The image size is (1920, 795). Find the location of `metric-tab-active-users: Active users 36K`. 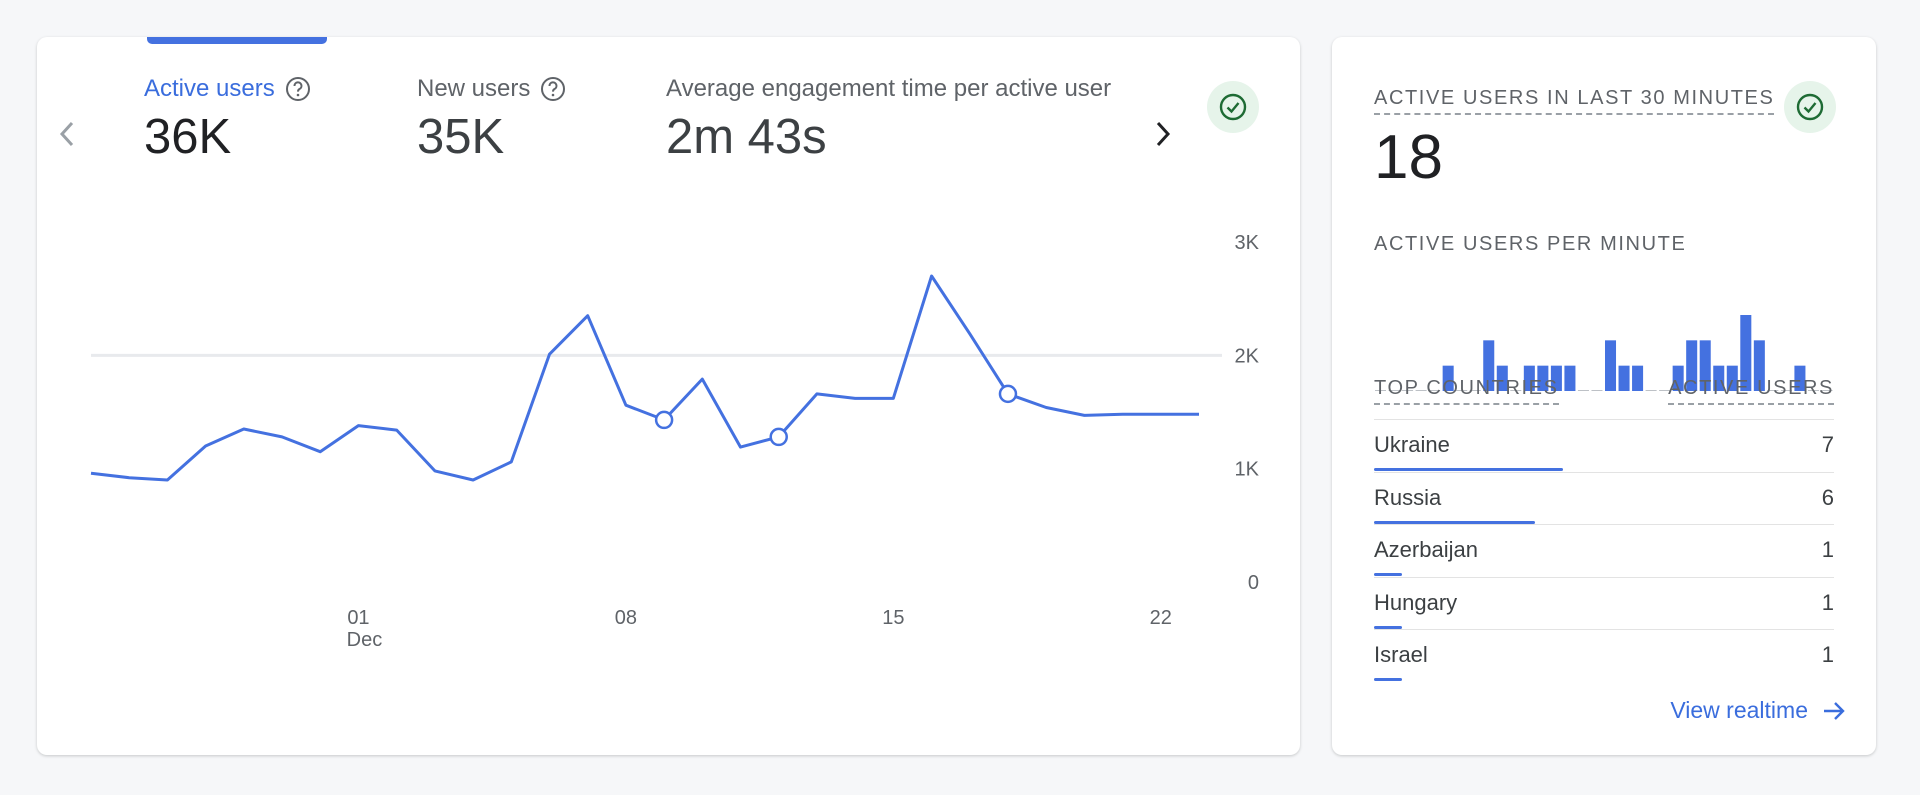

metric-tab-active-users: Active users 36K is located at coordinates (227, 118).